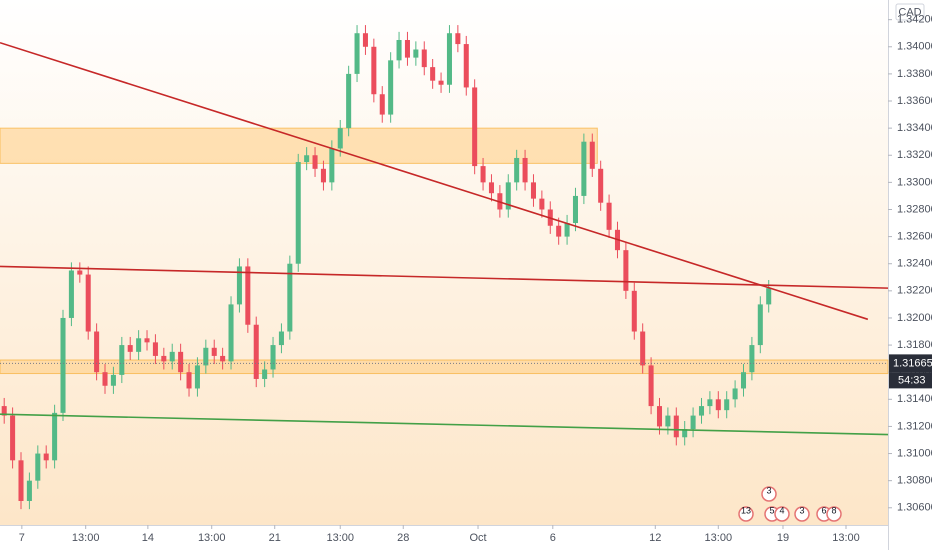 The width and height of the screenshot is (932, 550). What do you see at coordinates (823, 510) in the screenshot?
I see `event-label: 6` at bounding box center [823, 510].